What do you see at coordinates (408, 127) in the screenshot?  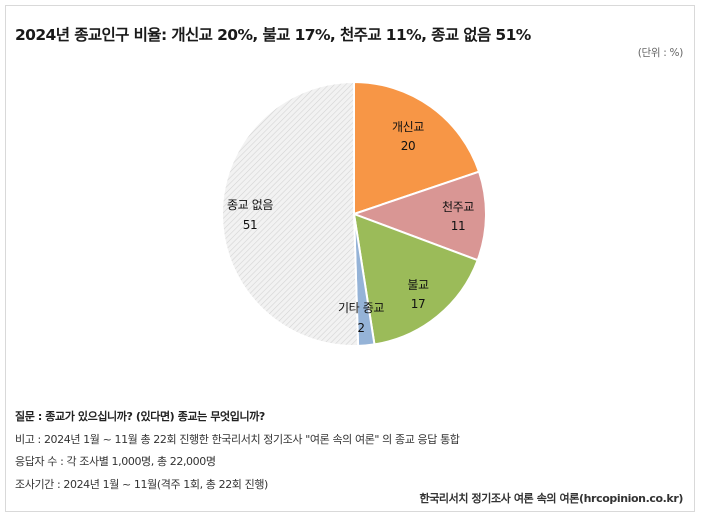 I see `slice-label-protestant: 개신교` at bounding box center [408, 127].